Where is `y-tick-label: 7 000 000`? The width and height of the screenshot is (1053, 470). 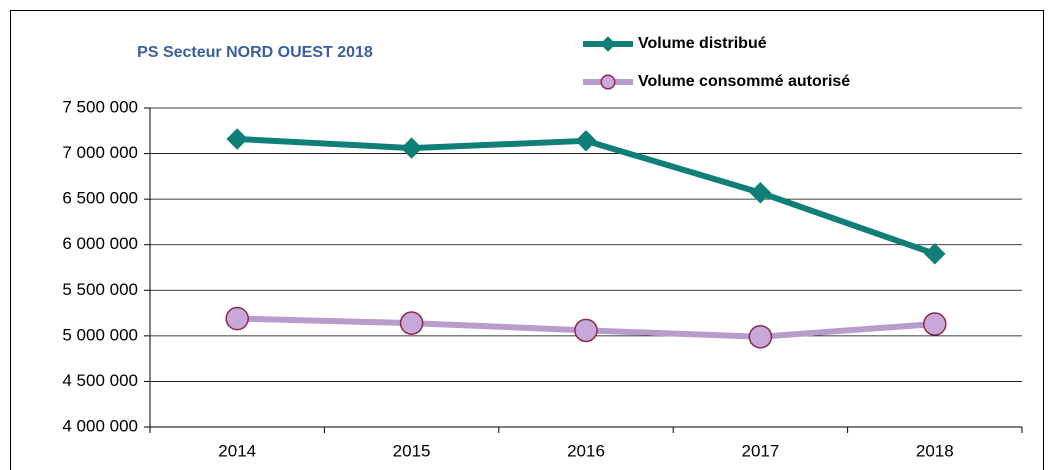
y-tick-label: 7 000 000 is located at coordinates (100, 152).